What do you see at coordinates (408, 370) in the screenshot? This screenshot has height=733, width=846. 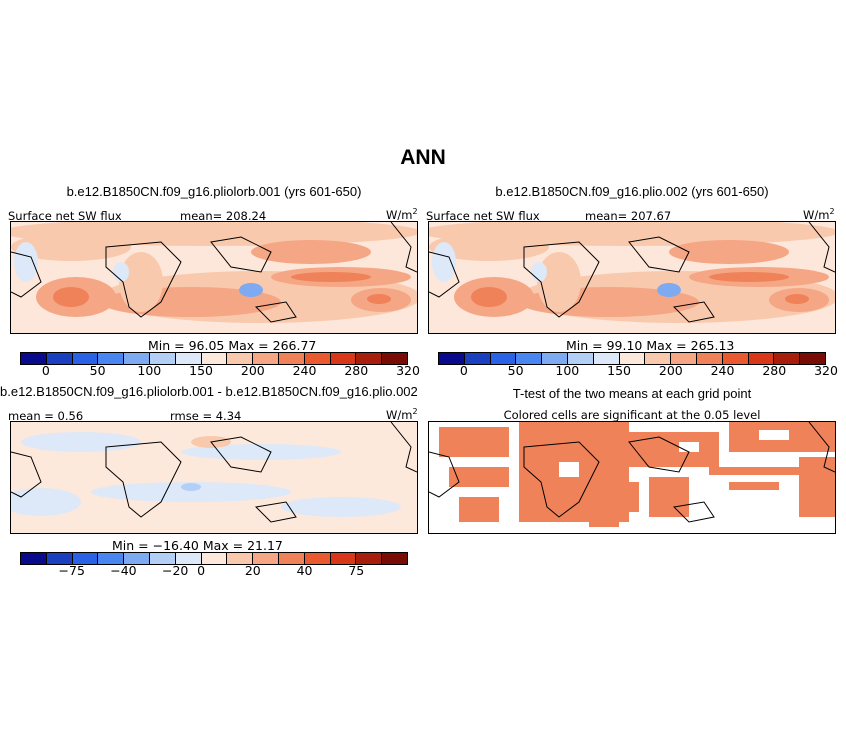 I see `panel1-colorbar-tick-label: 320` at bounding box center [408, 370].